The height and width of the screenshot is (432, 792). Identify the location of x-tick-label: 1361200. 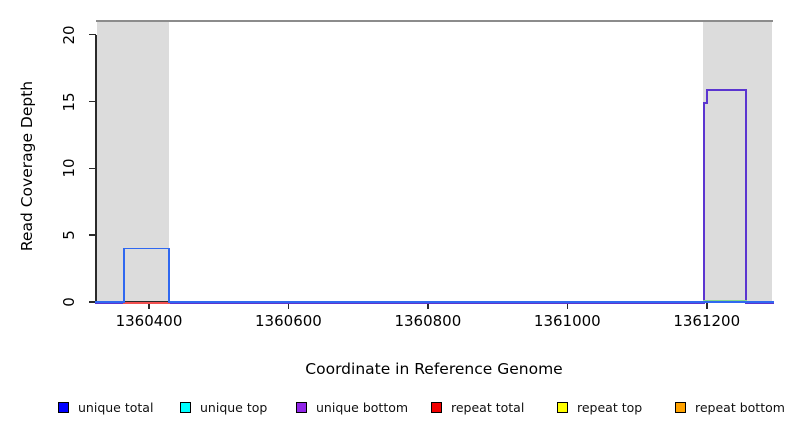
(707, 321).